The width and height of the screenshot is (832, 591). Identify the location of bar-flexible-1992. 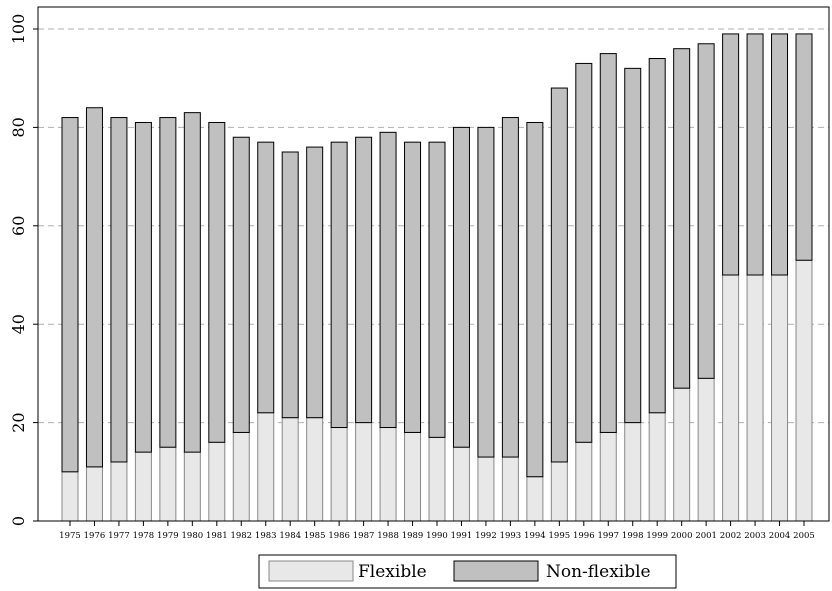
(486, 489).